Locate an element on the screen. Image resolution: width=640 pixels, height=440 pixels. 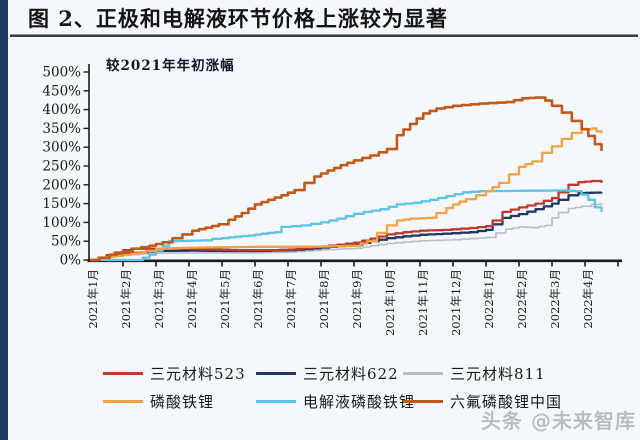
legend-item-1: 三元材料622 is located at coordinates (327, 373).